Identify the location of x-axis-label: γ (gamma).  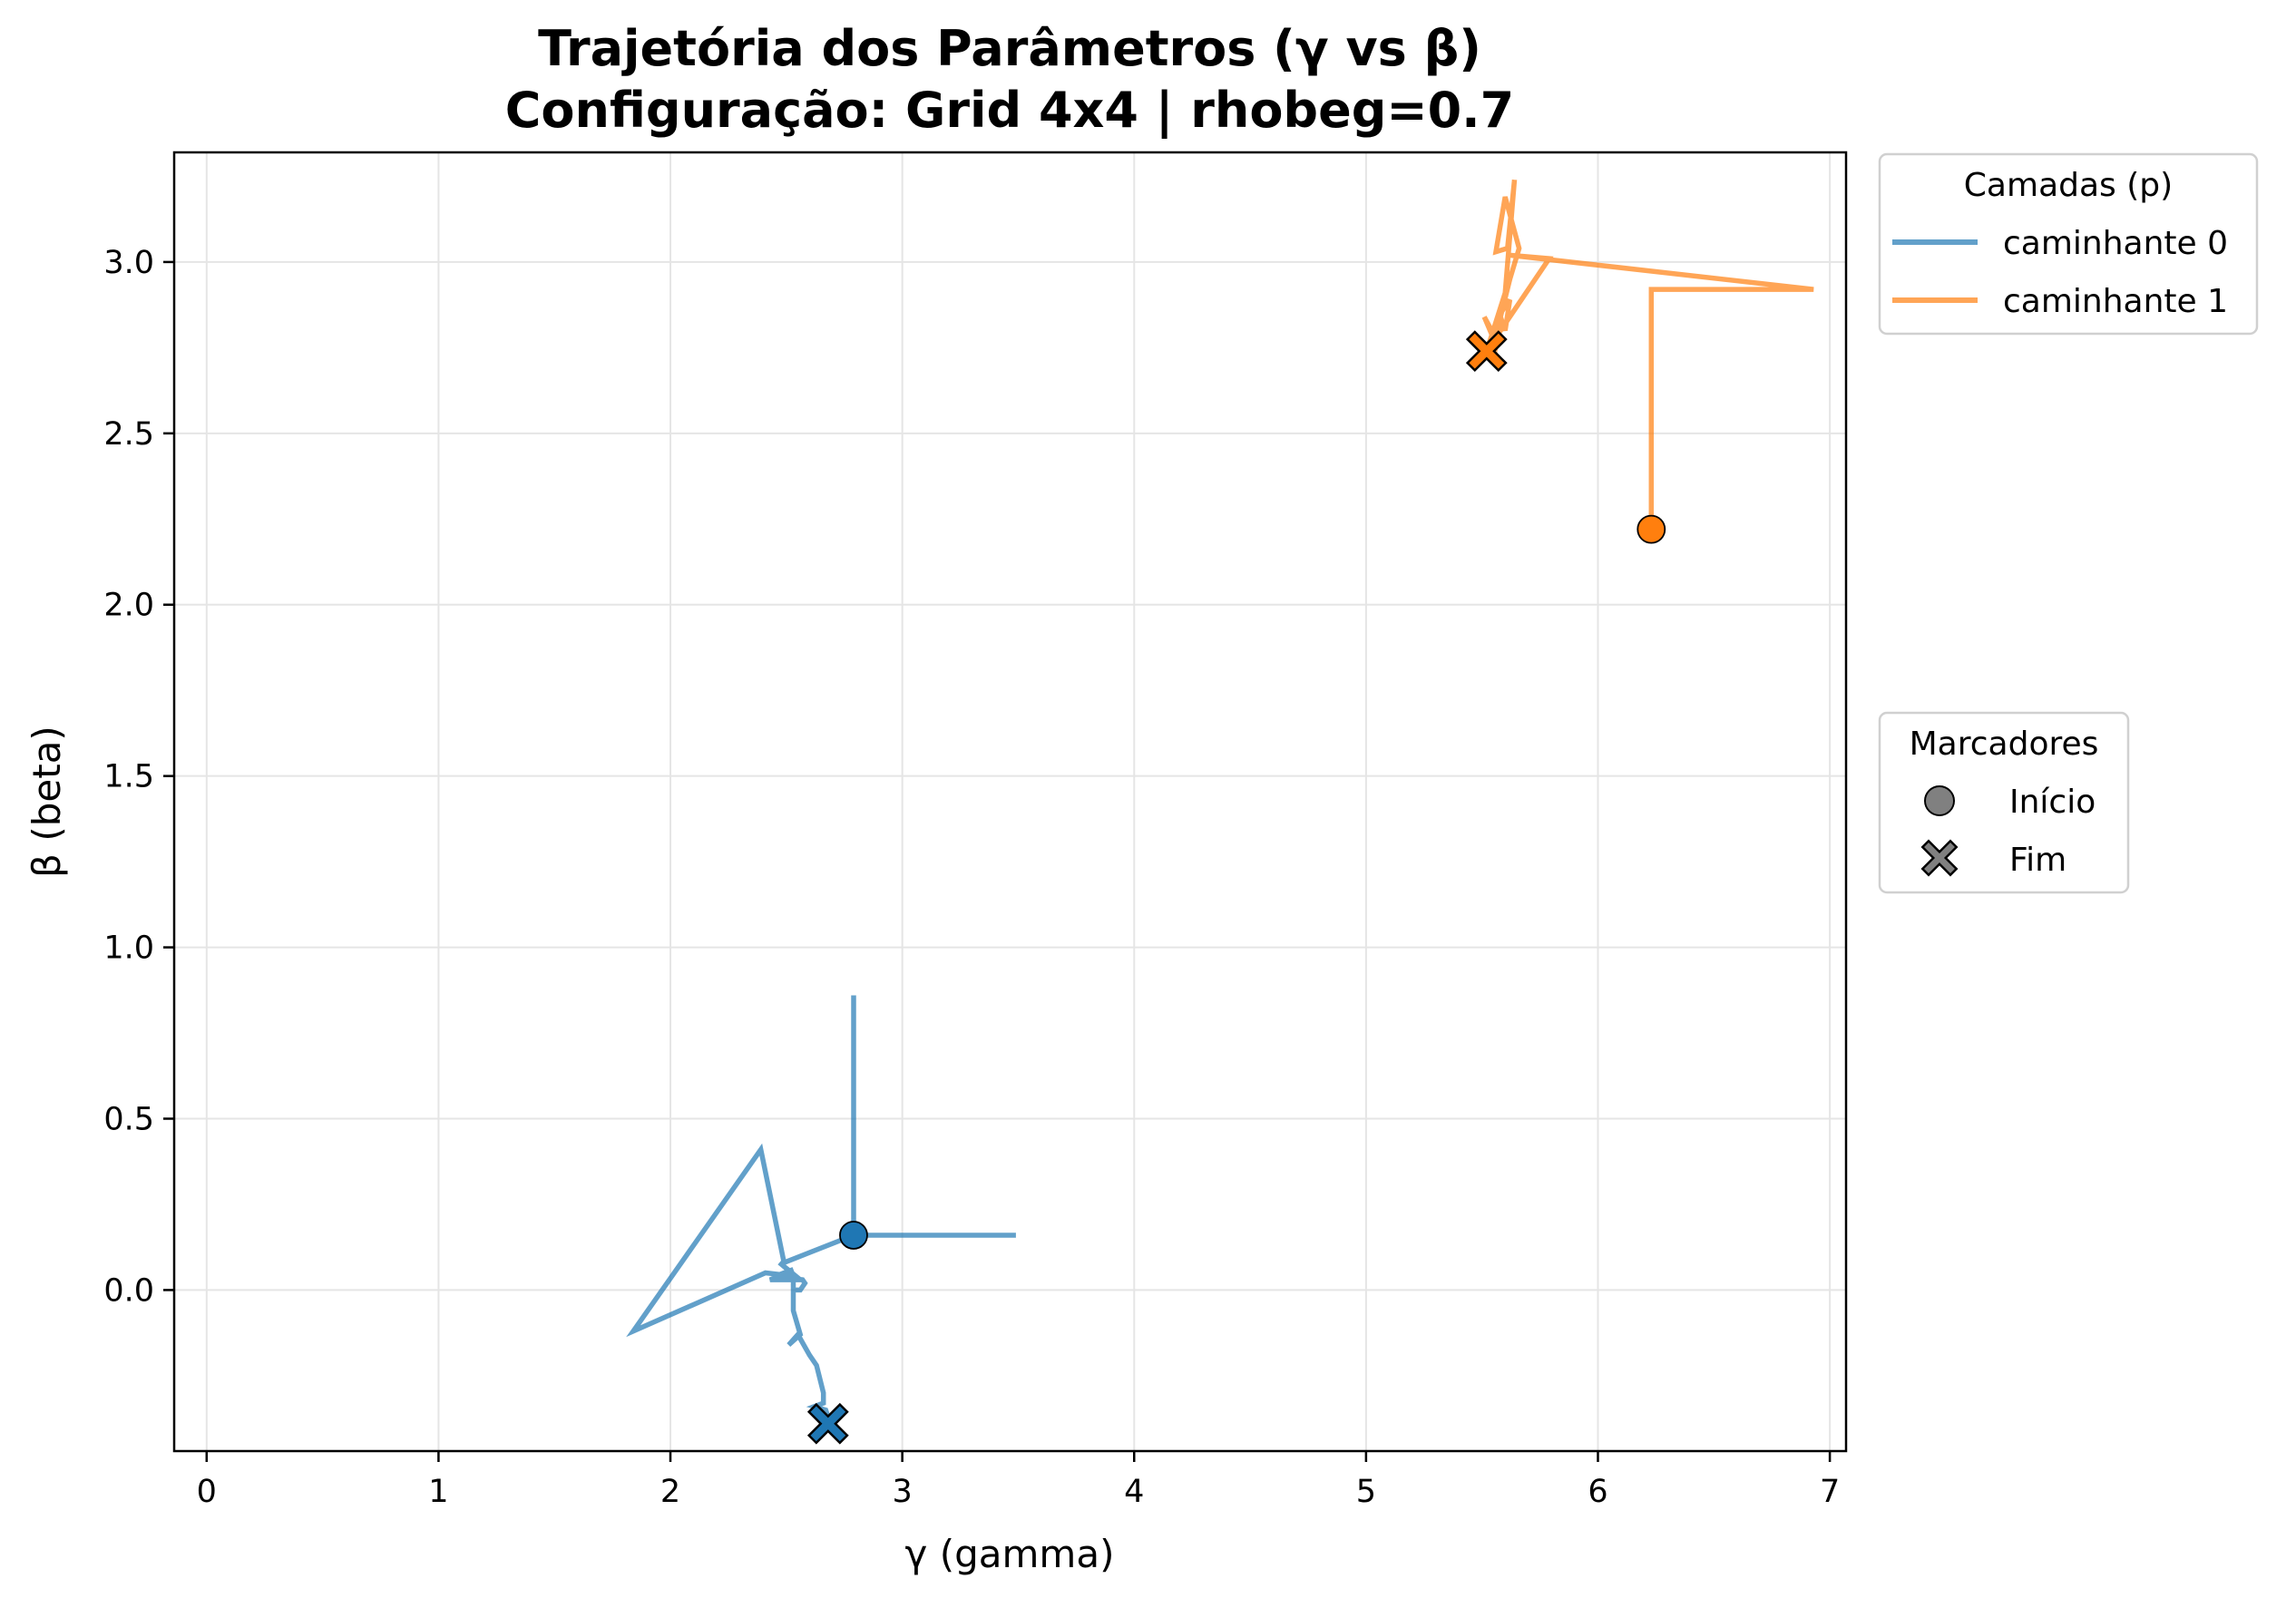
(1010, 1554).